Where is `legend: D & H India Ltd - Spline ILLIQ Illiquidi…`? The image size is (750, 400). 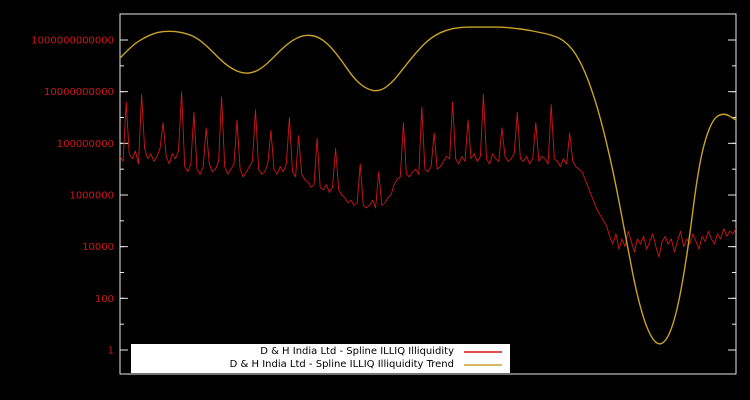 legend: D & H India Ltd - Spline ILLIQ Illiquidi… is located at coordinates (320, 358).